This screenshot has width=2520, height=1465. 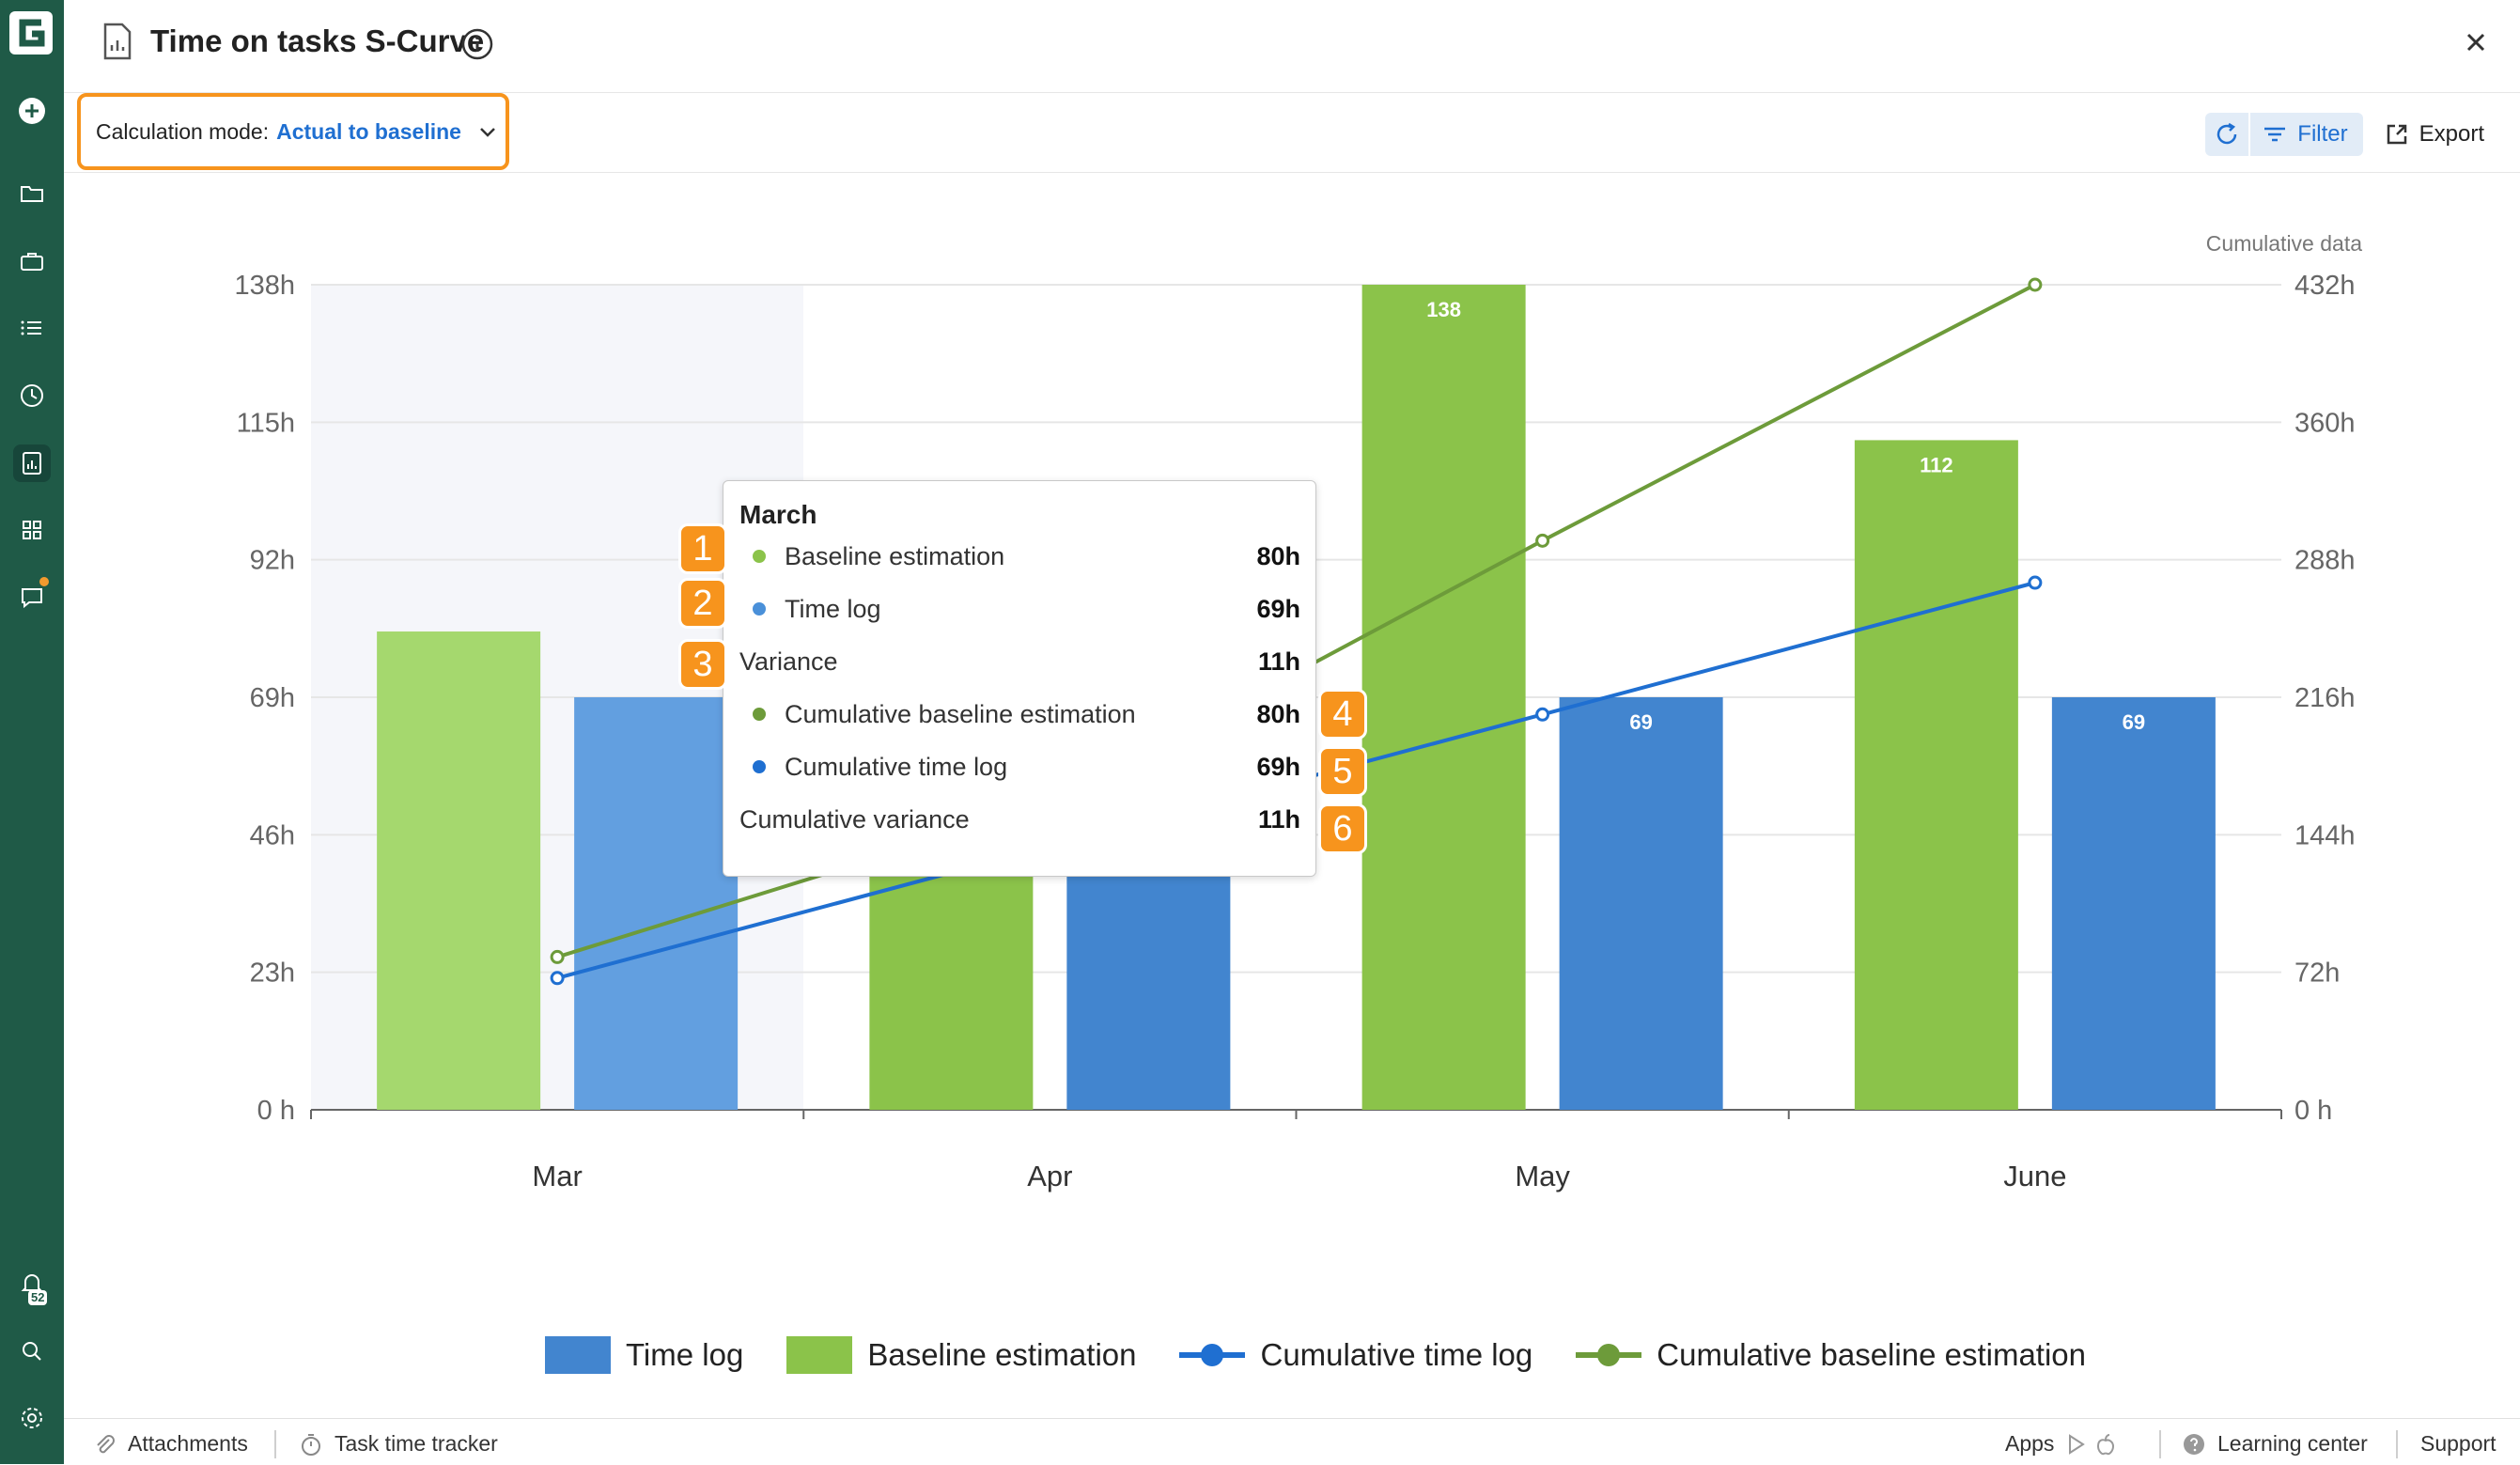 What do you see at coordinates (896, 767) in the screenshot?
I see `tooltip-row-label: Cumulative time log` at bounding box center [896, 767].